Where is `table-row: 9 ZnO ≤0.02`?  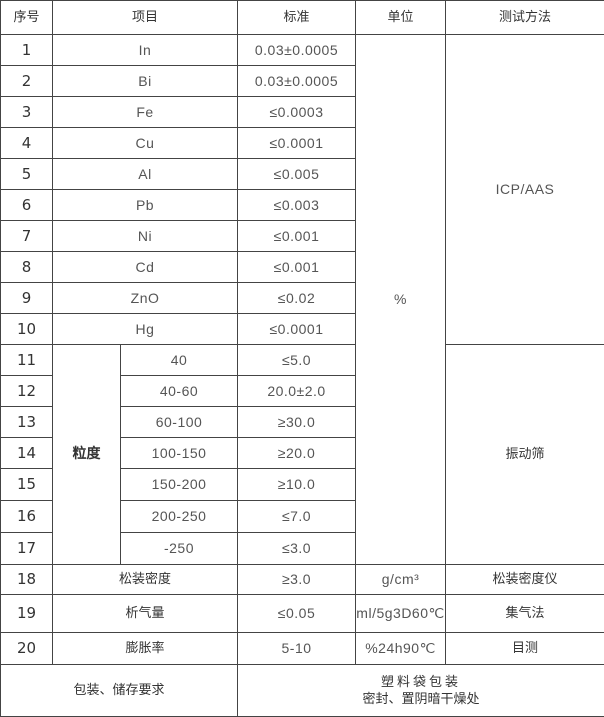 table-row: 9 ZnO ≤0.02 is located at coordinates (302, 298).